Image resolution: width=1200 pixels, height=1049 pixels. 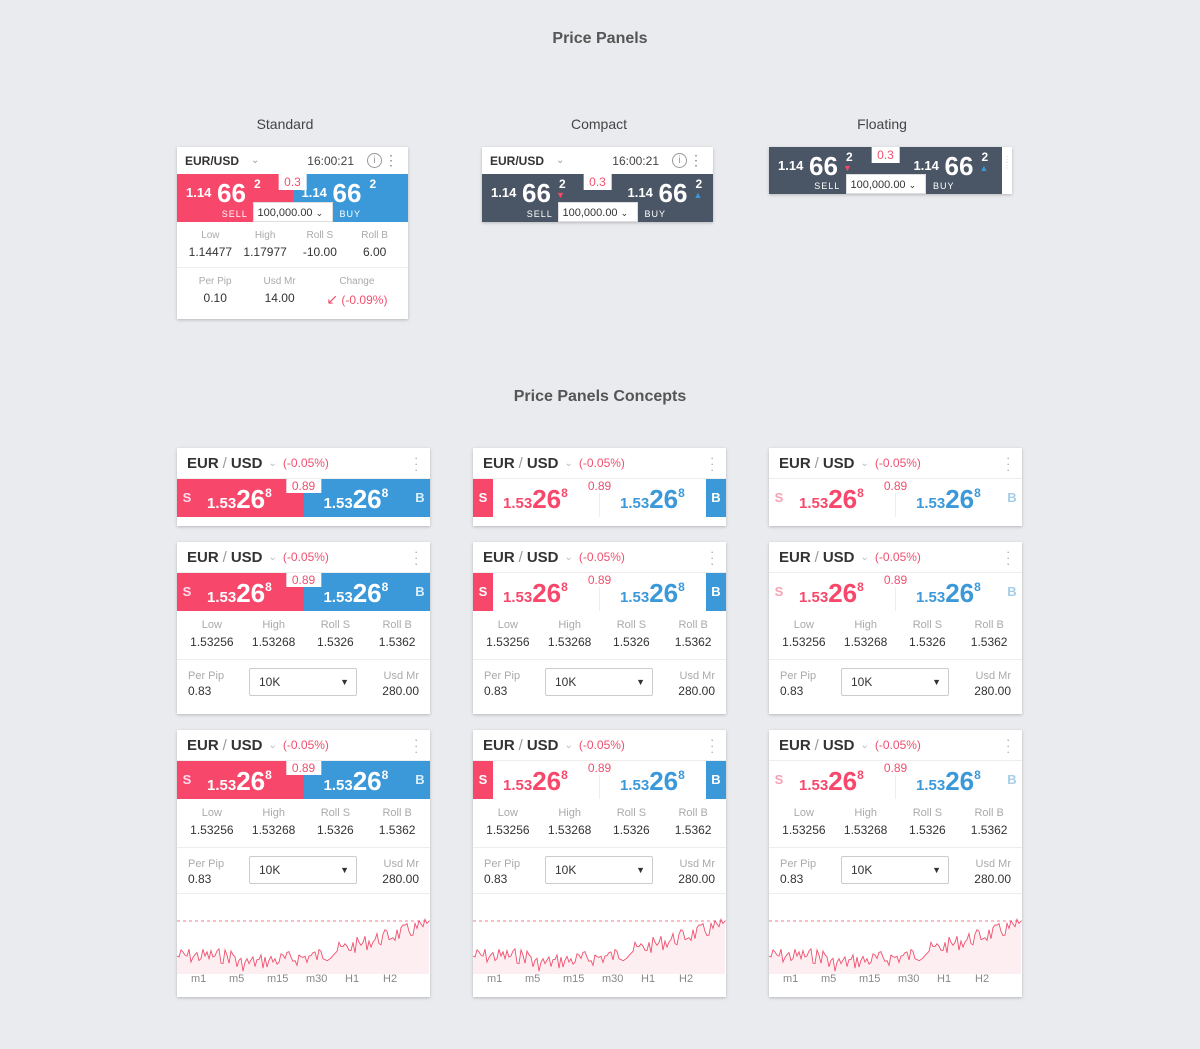 I want to click on base-currency: EUR, so click(x=203, y=557).